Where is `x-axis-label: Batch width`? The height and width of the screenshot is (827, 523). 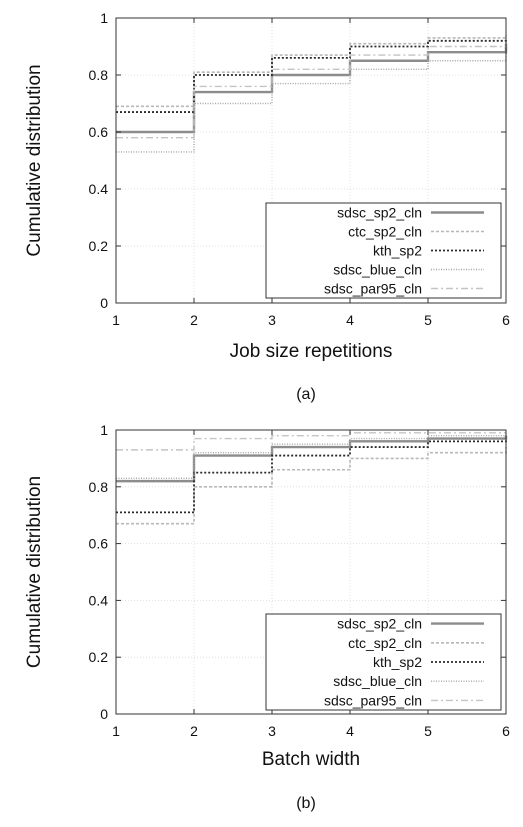
x-axis-label: Batch width is located at coordinates (311, 759).